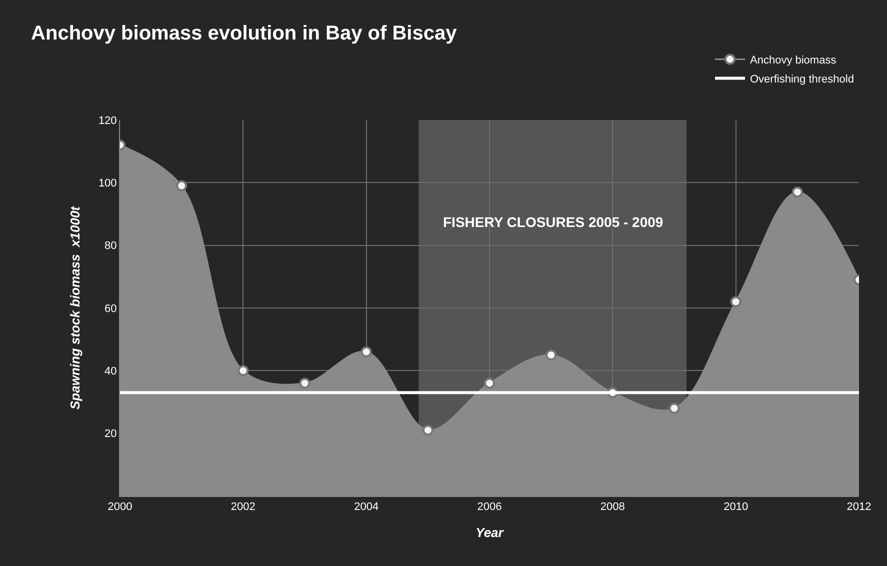 Image resolution: width=887 pixels, height=566 pixels. What do you see at coordinates (793, 60) in the screenshot?
I see `legend-label: Anchovy biomass` at bounding box center [793, 60].